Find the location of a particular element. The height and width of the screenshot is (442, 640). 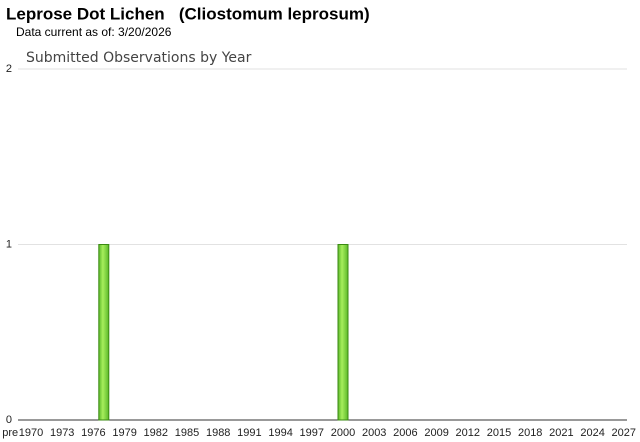

x-tick-label: 1991 is located at coordinates (249, 433).